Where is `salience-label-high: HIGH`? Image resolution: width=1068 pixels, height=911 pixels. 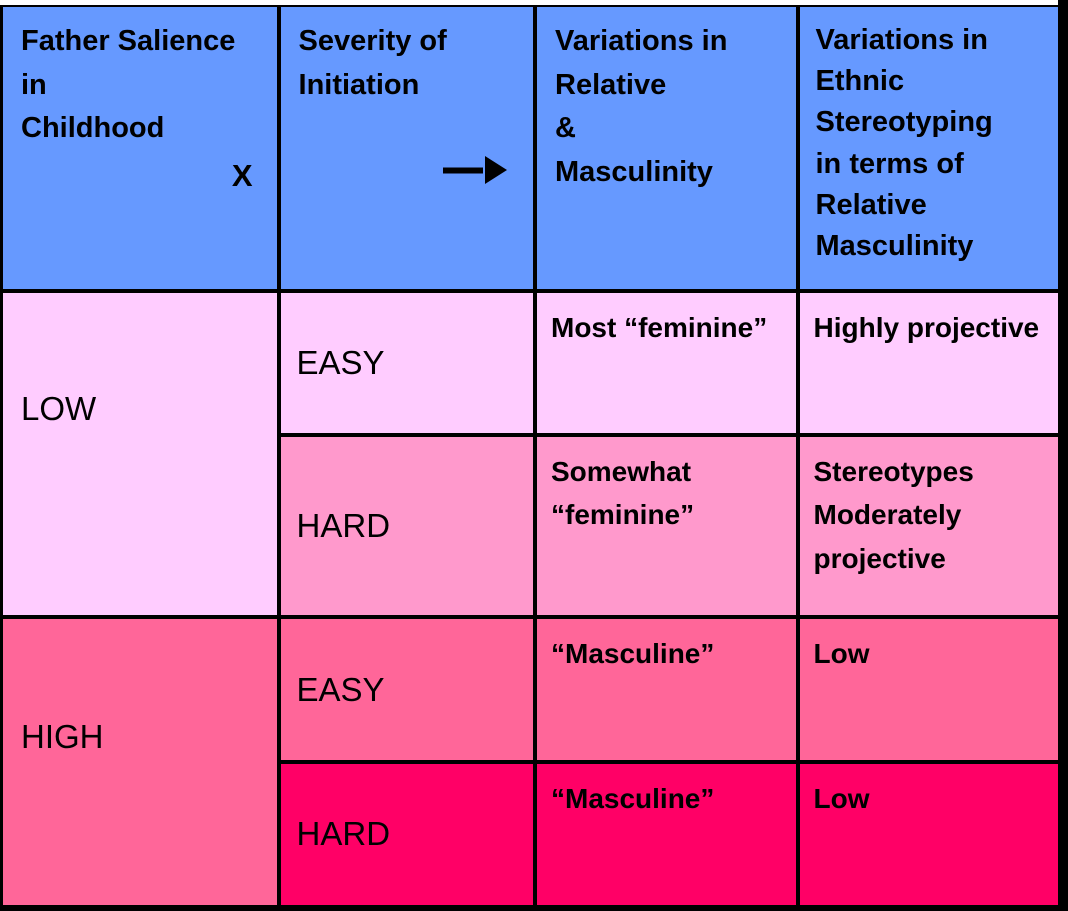
salience-label-high: HIGH is located at coordinates (62, 737).